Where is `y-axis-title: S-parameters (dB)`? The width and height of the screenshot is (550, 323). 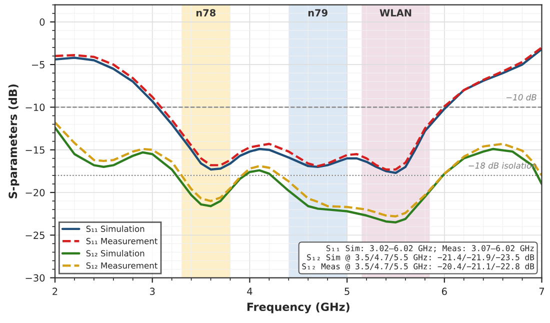
y-axis-title: S-parameters (dB) is located at coordinates (14, 141).